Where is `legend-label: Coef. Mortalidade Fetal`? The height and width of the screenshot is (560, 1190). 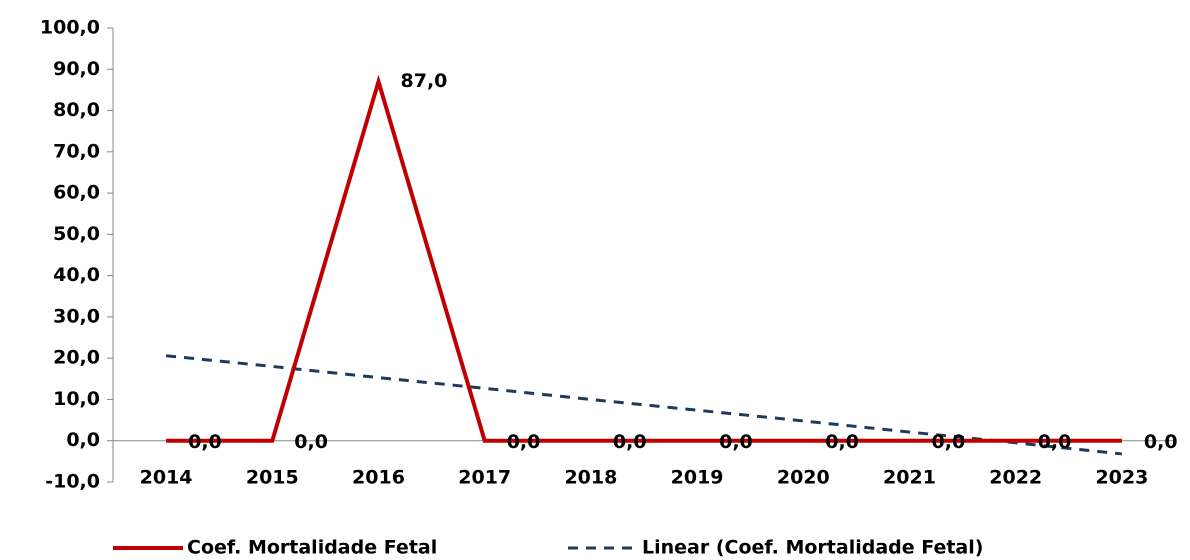
legend-label: Coef. Mortalidade Fetal is located at coordinates (312, 548).